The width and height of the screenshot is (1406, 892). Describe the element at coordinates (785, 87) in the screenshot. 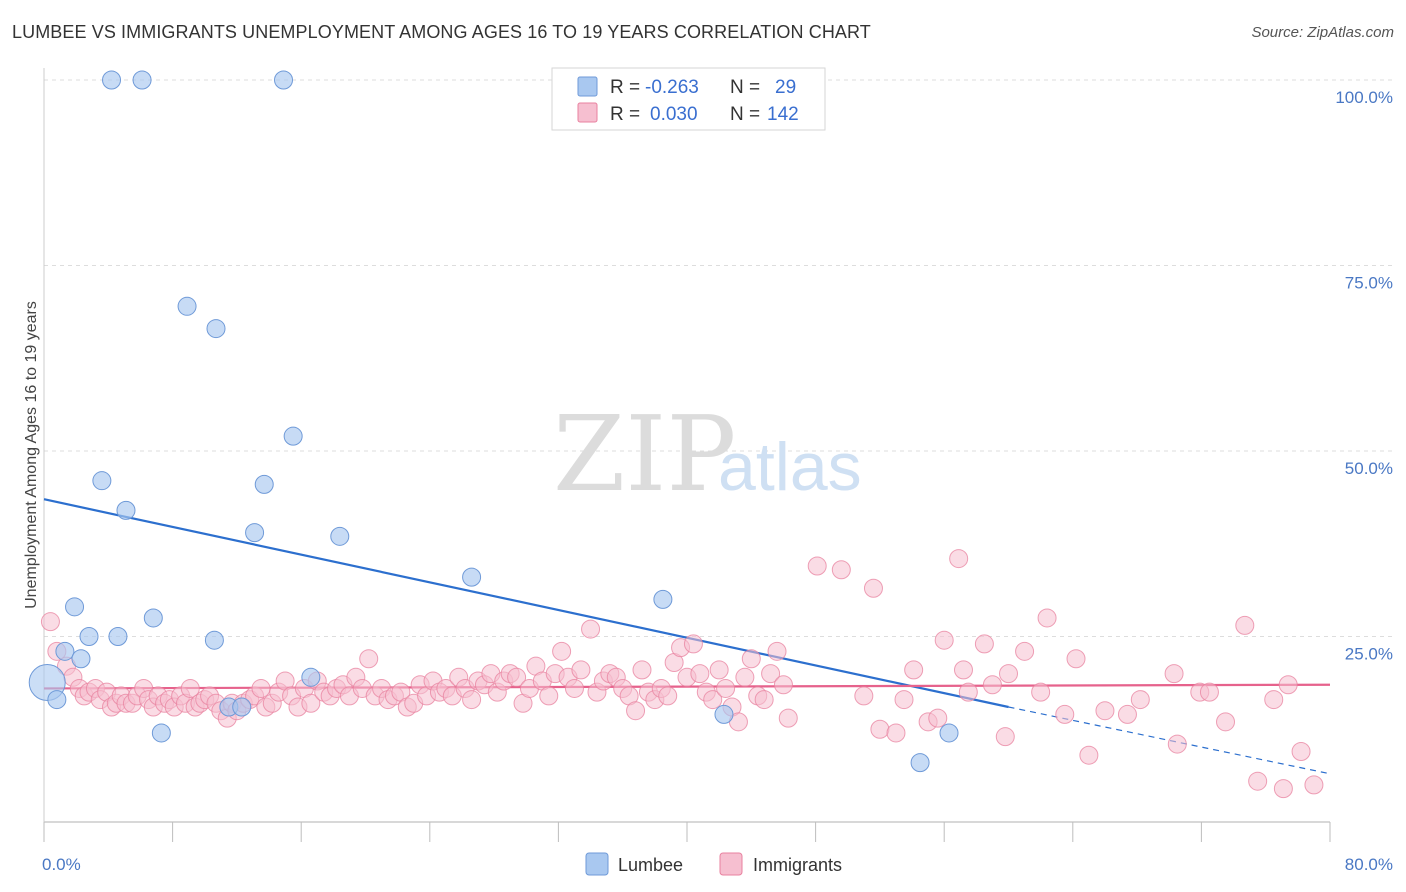

I see `legend-n-value-1: 29` at that location.